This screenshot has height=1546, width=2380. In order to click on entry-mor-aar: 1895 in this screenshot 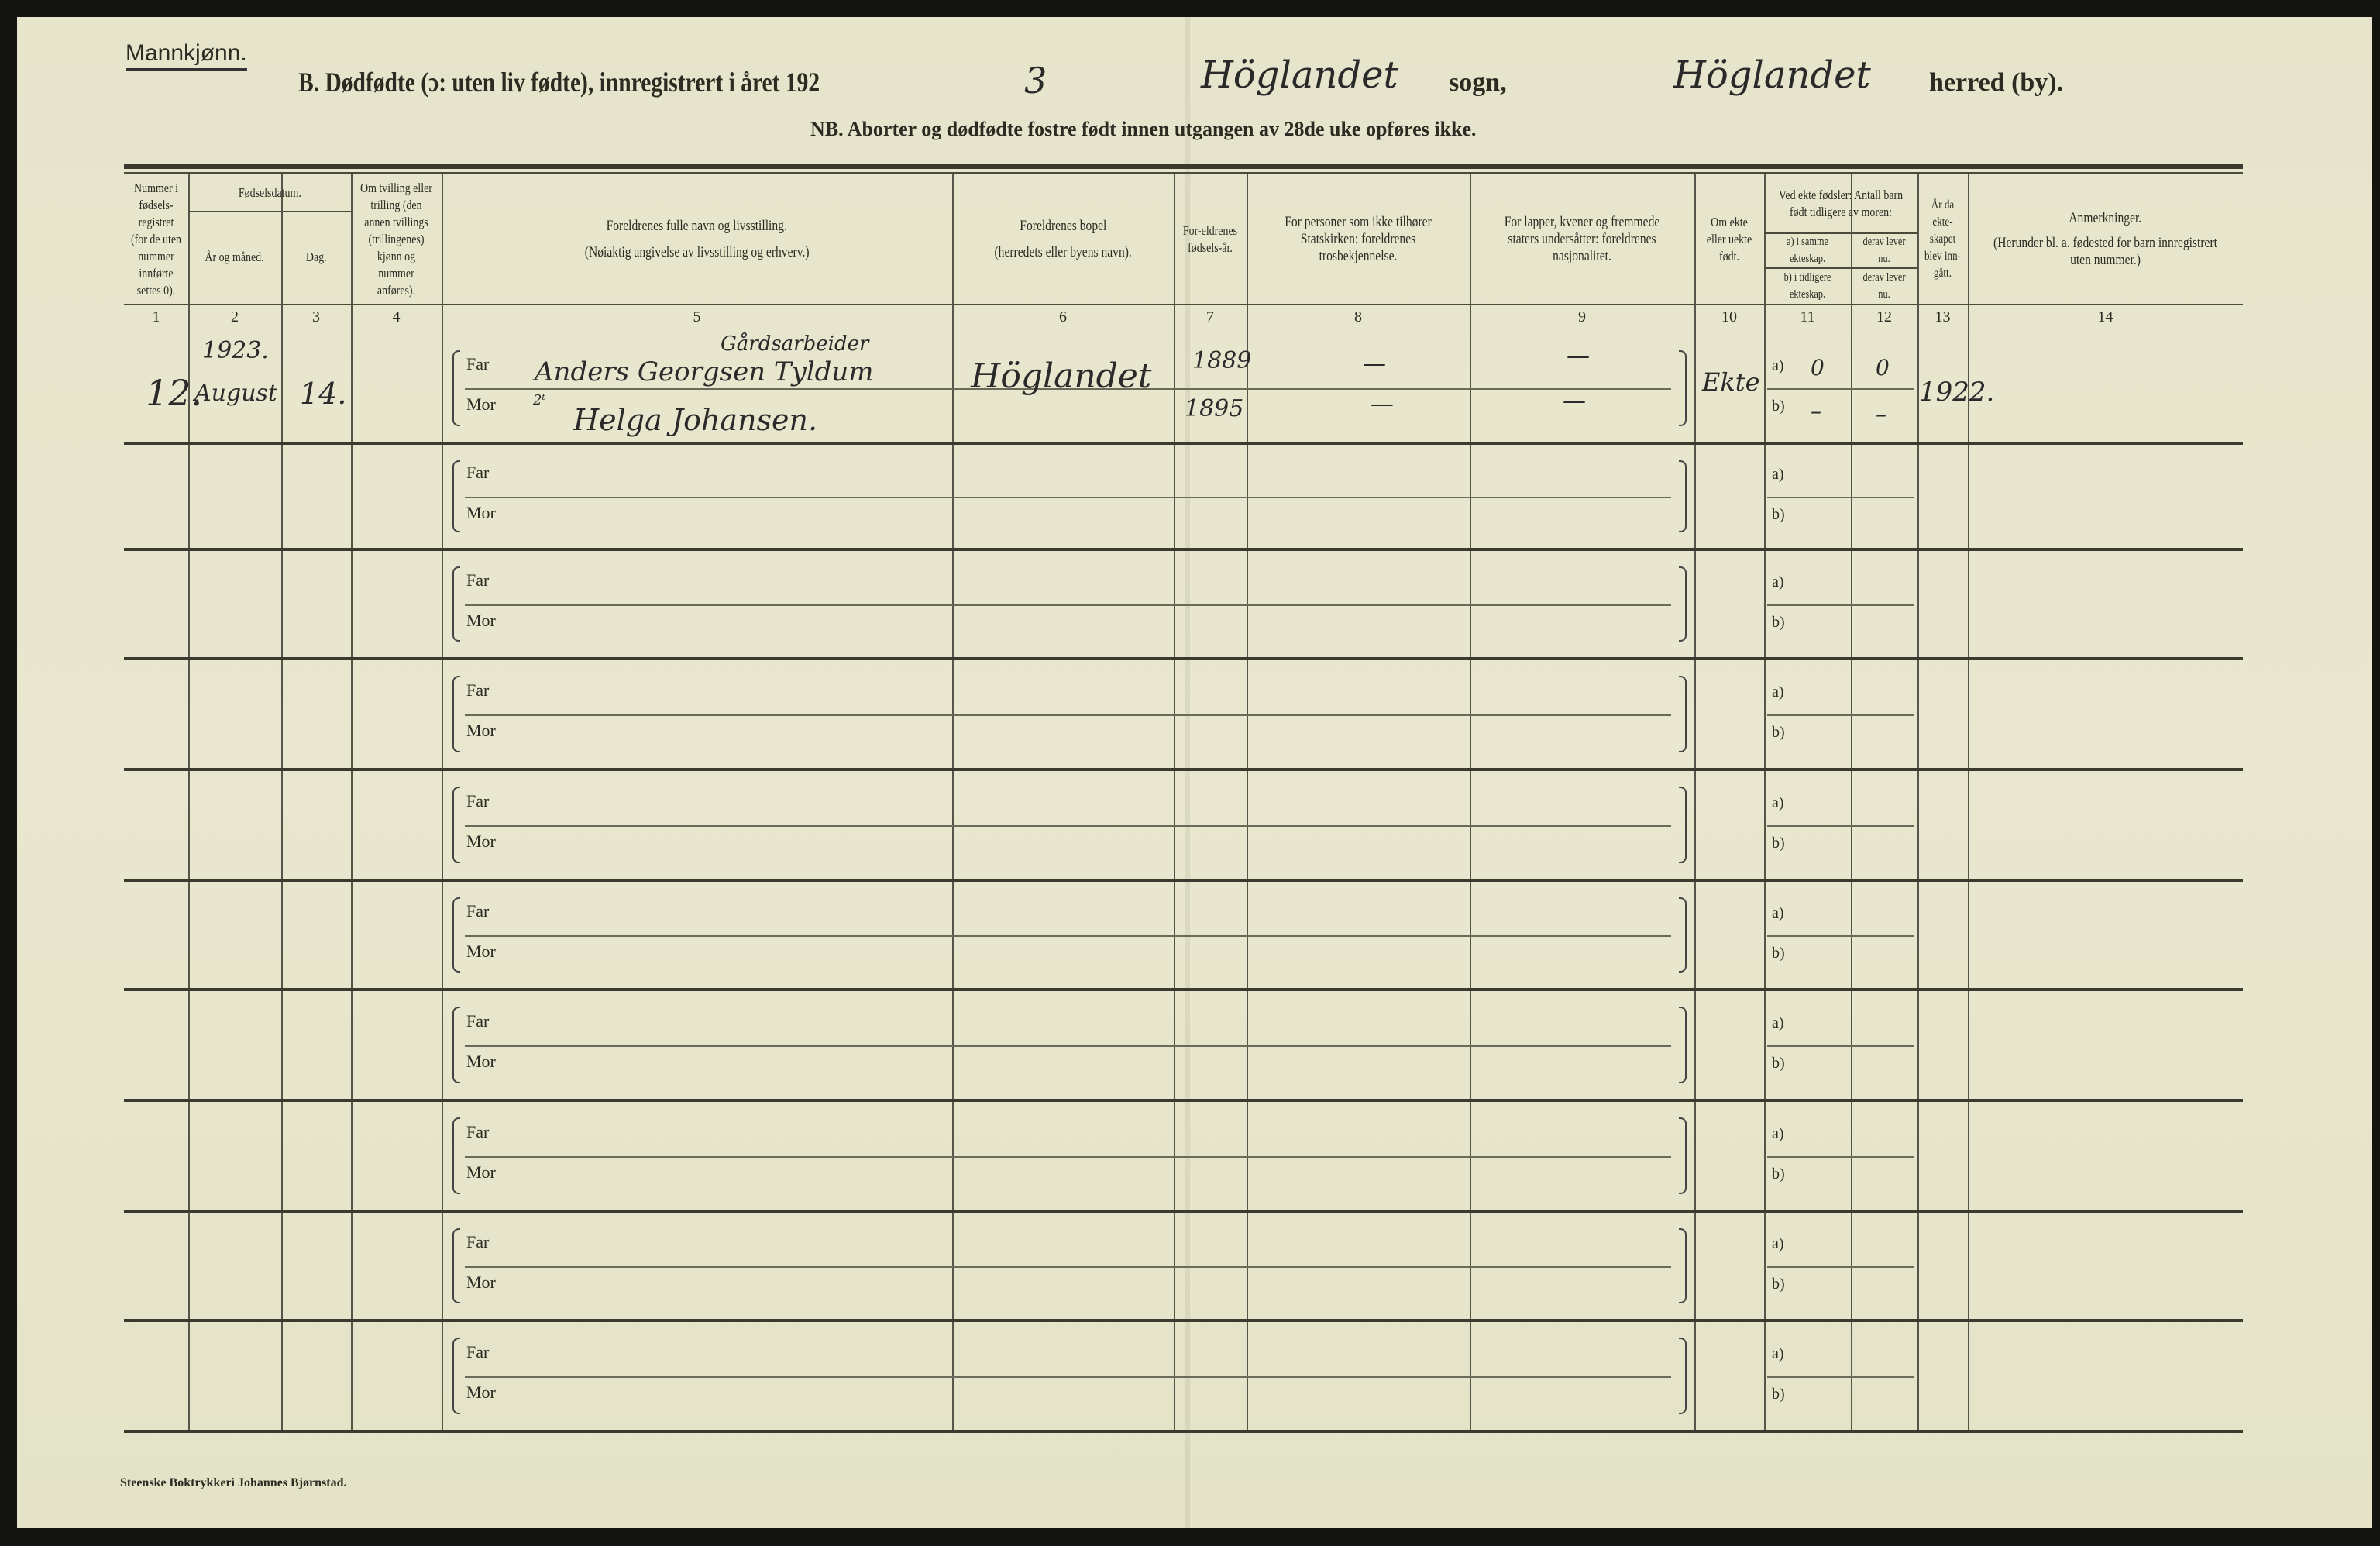, I will do `click(1215, 408)`.